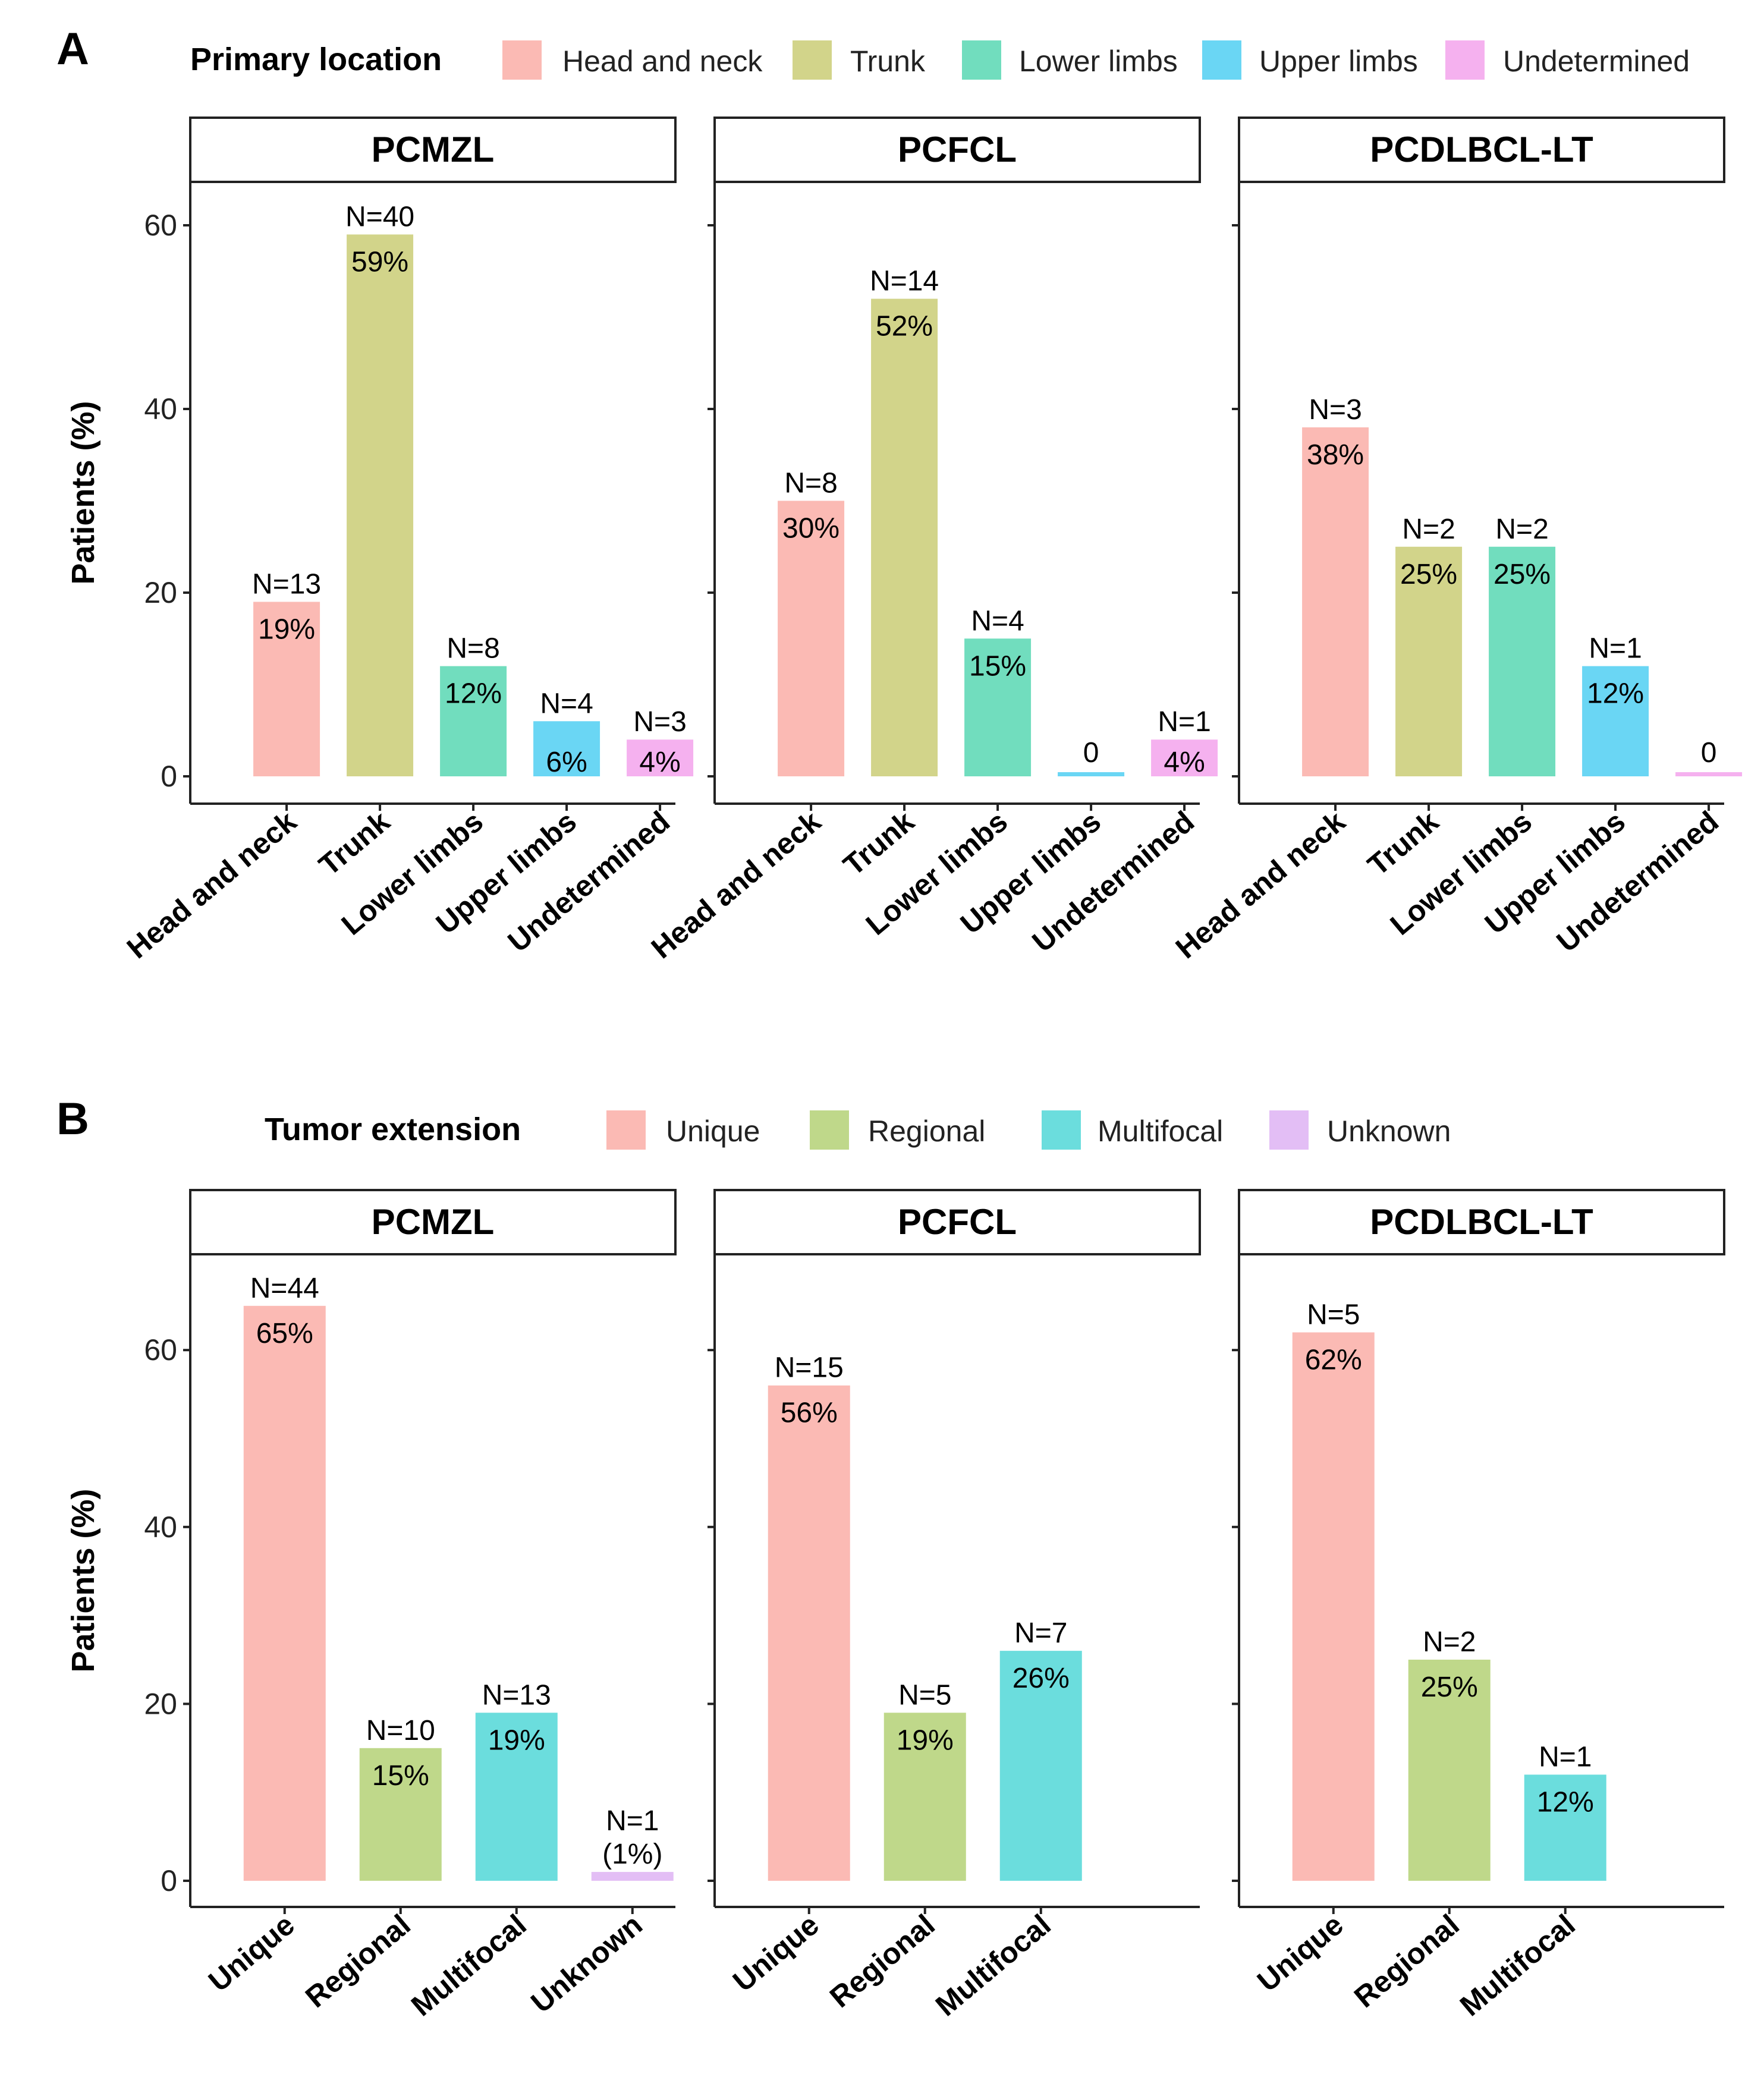 The image size is (1764, 2093). What do you see at coordinates (1289, 1130) in the screenshot?
I see `legend-swatch-unknown` at bounding box center [1289, 1130].